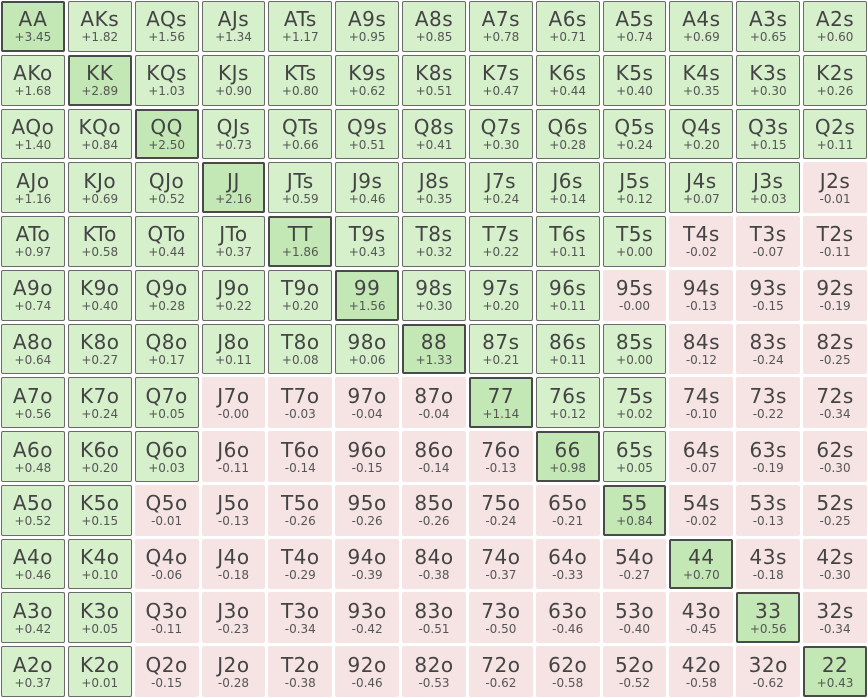 The image size is (868, 698). Describe the element at coordinates (434, 671) in the screenshot. I see `hand-cell: 82o -0.53` at that location.